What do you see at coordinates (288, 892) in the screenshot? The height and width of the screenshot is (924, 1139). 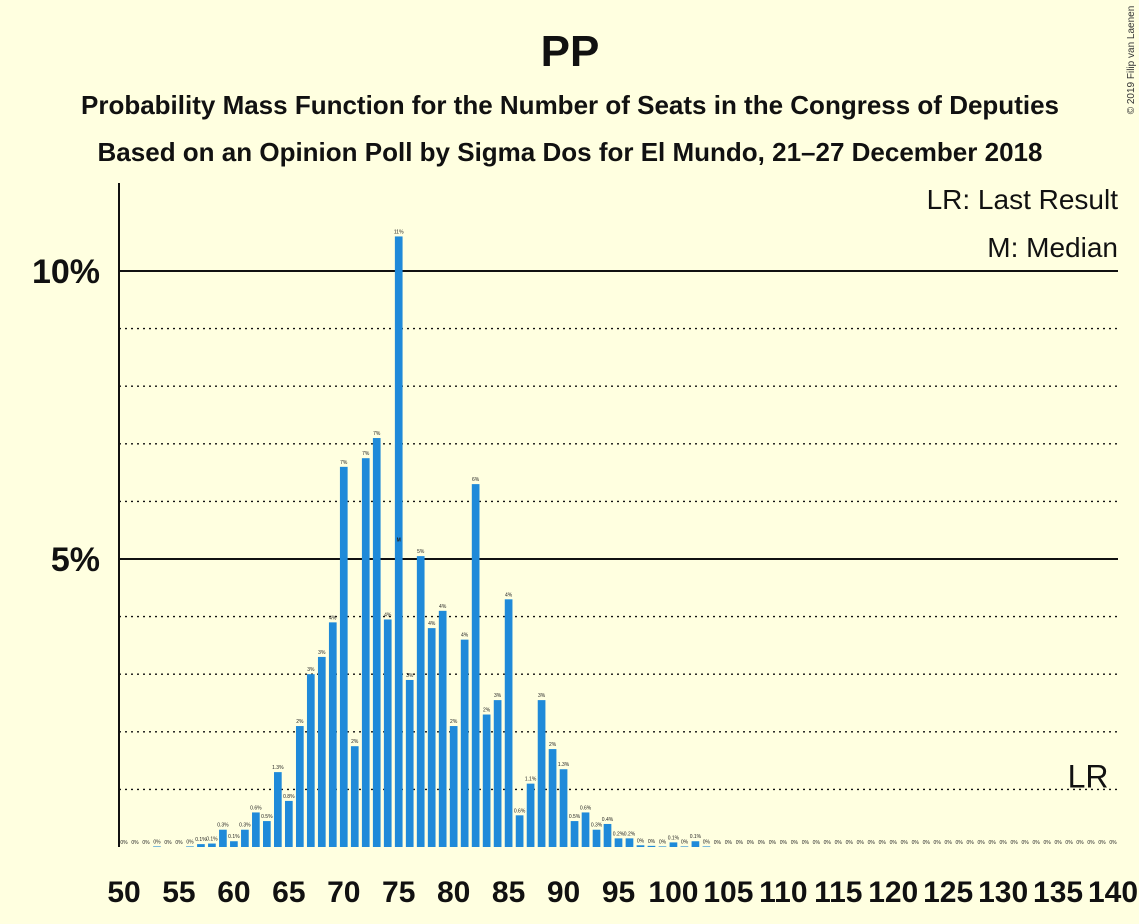 I see `x-tick-label: 65` at bounding box center [288, 892].